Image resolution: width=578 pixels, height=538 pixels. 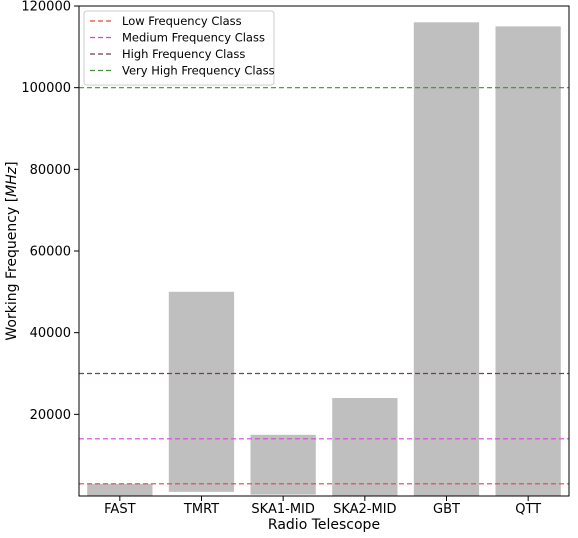 What do you see at coordinates (182, 21) in the screenshot?
I see `legend-label: Low Frequency Class` at bounding box center [182, 21].